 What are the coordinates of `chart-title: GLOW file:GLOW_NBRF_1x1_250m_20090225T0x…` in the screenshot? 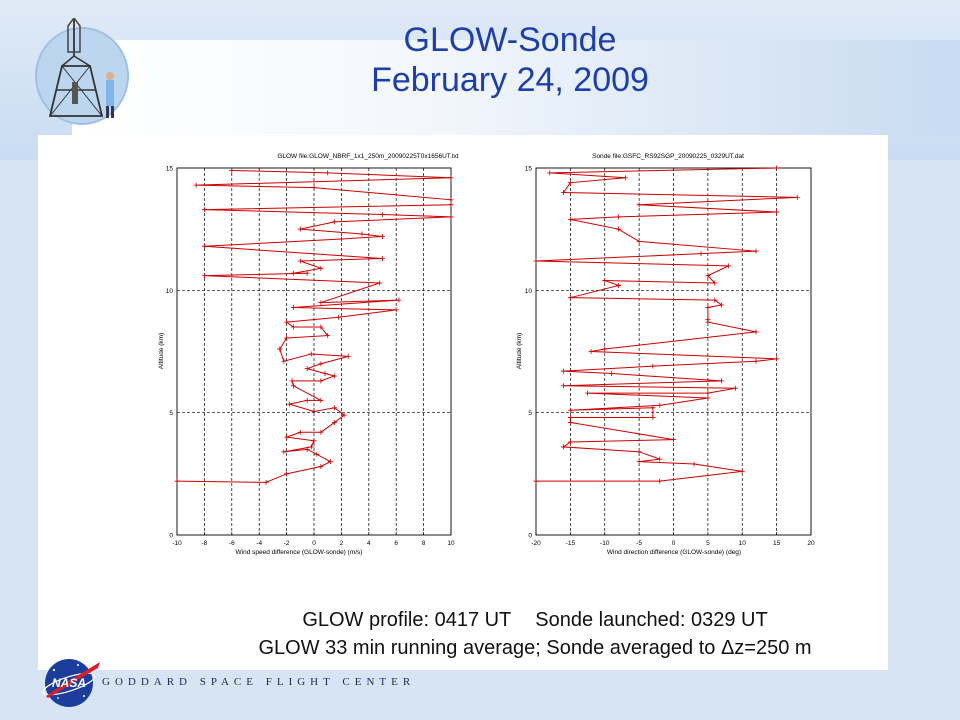 It's located at (368, 156).